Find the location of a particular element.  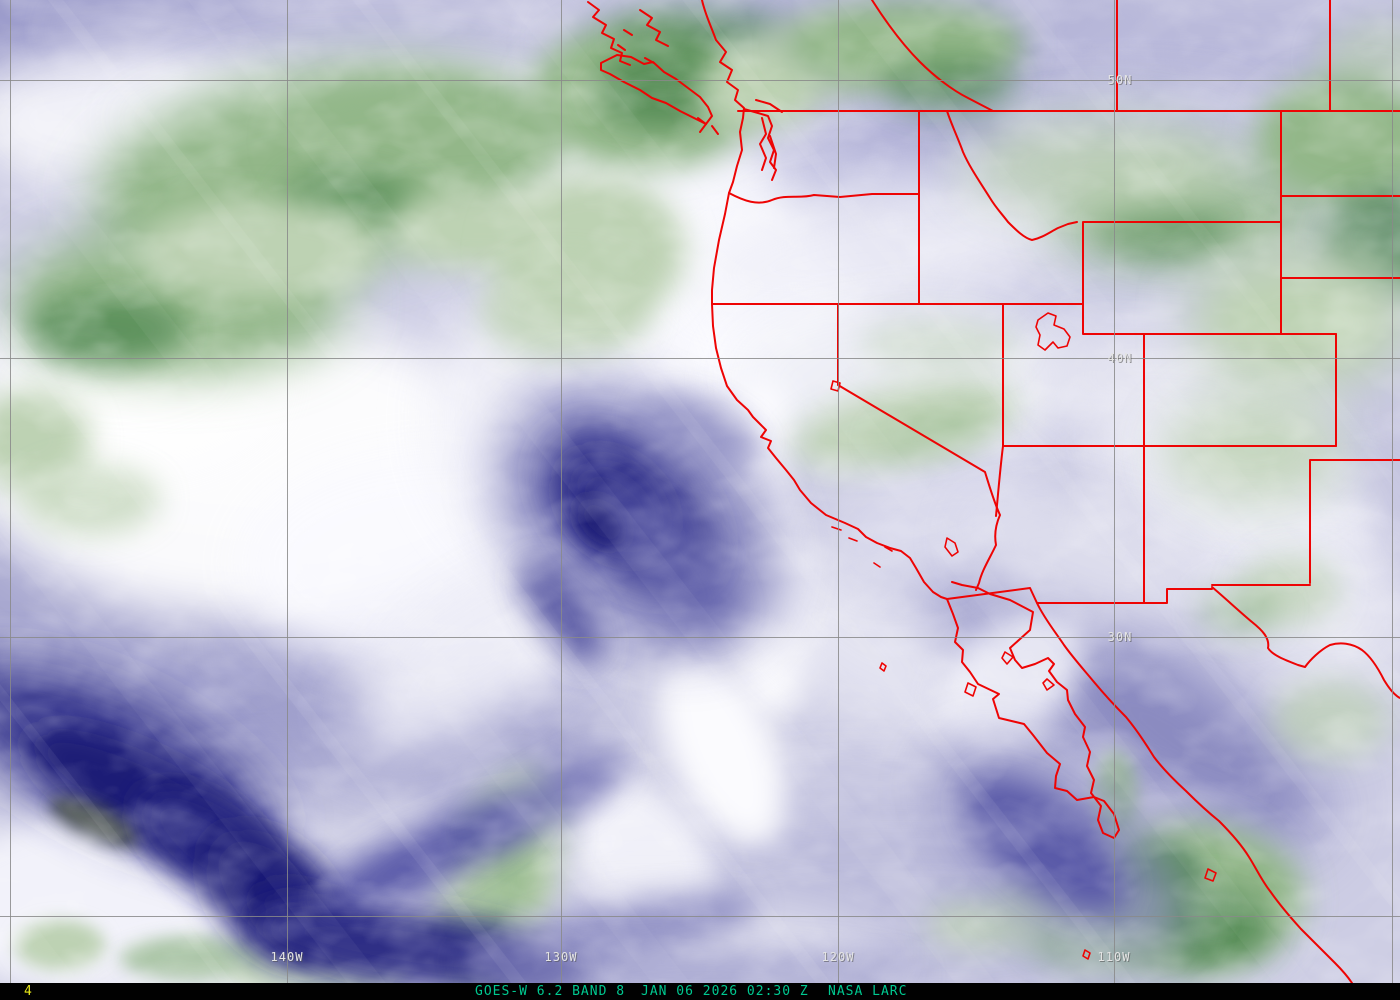

frame-counter: 4 is located at coordinates (28, 991).